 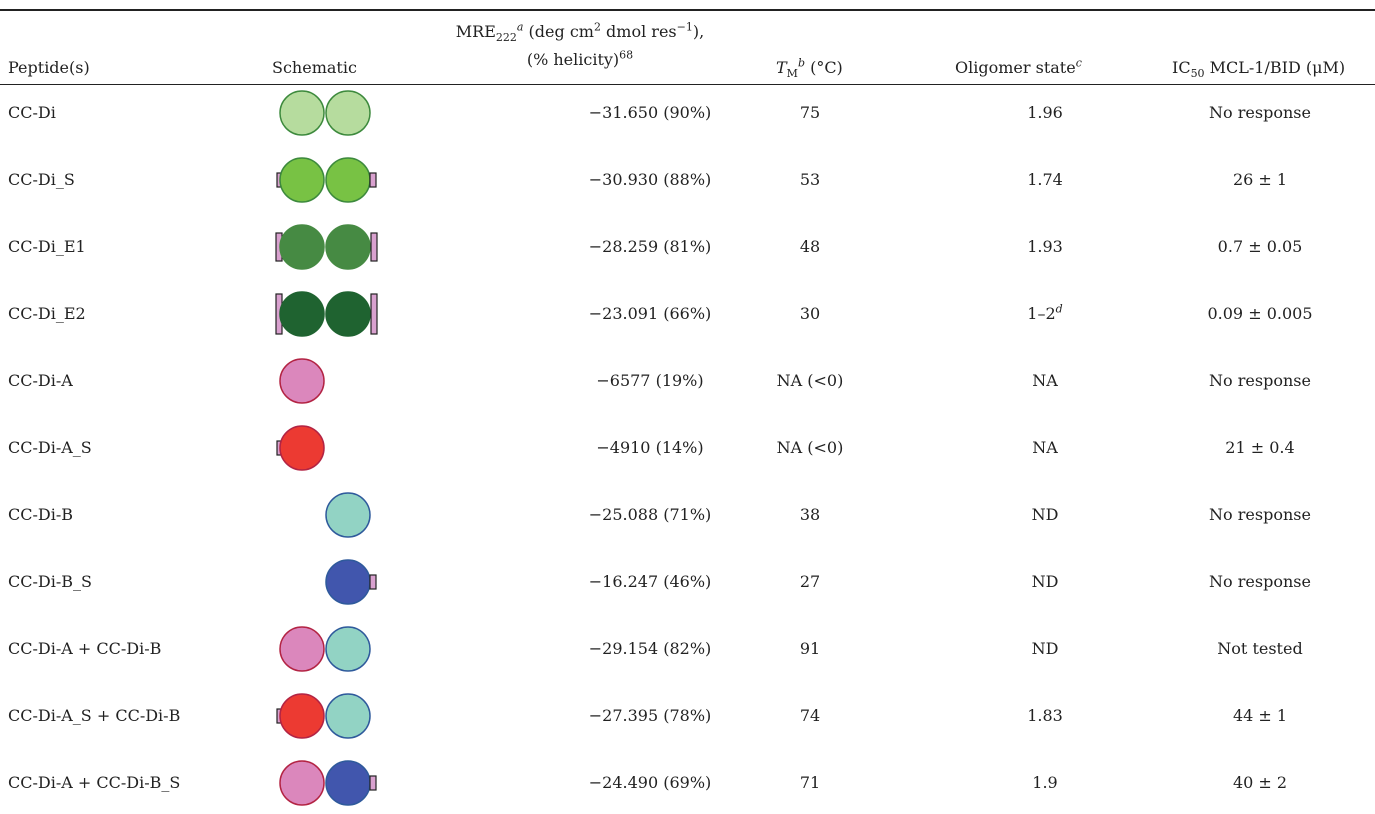 I want to click on ic50-value: Not tested, so click(x=1260, y=648).